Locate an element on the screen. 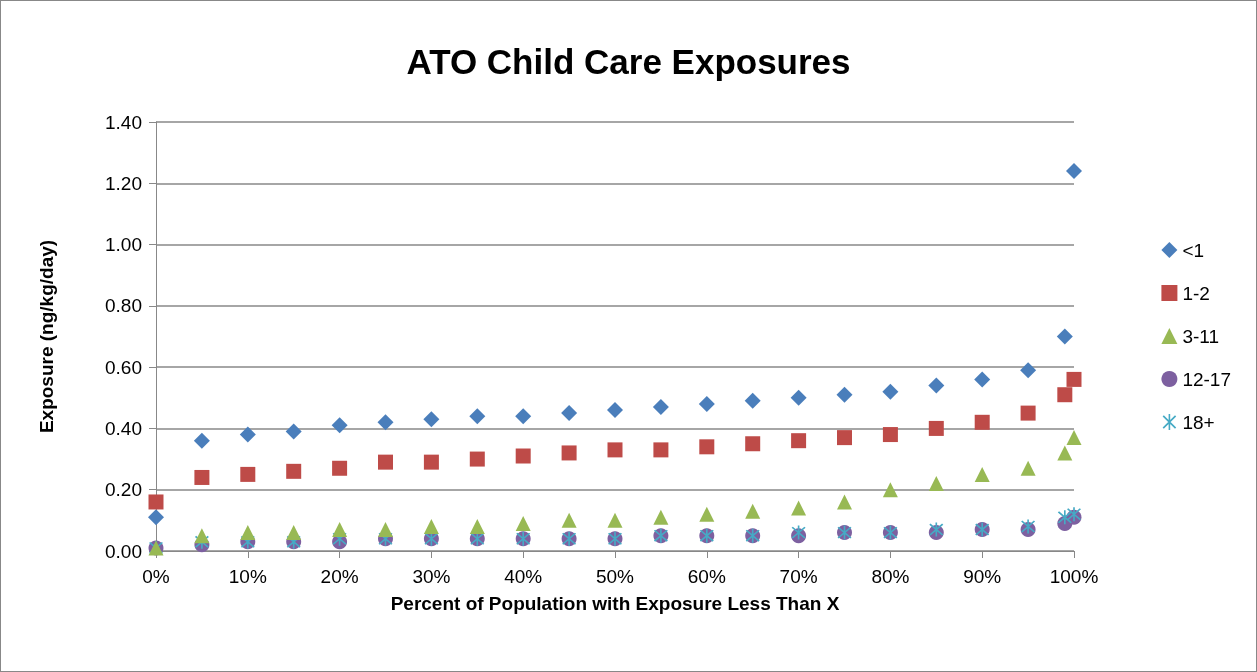  y-tick-label: 1.20 is located at coordinates (123, 183).